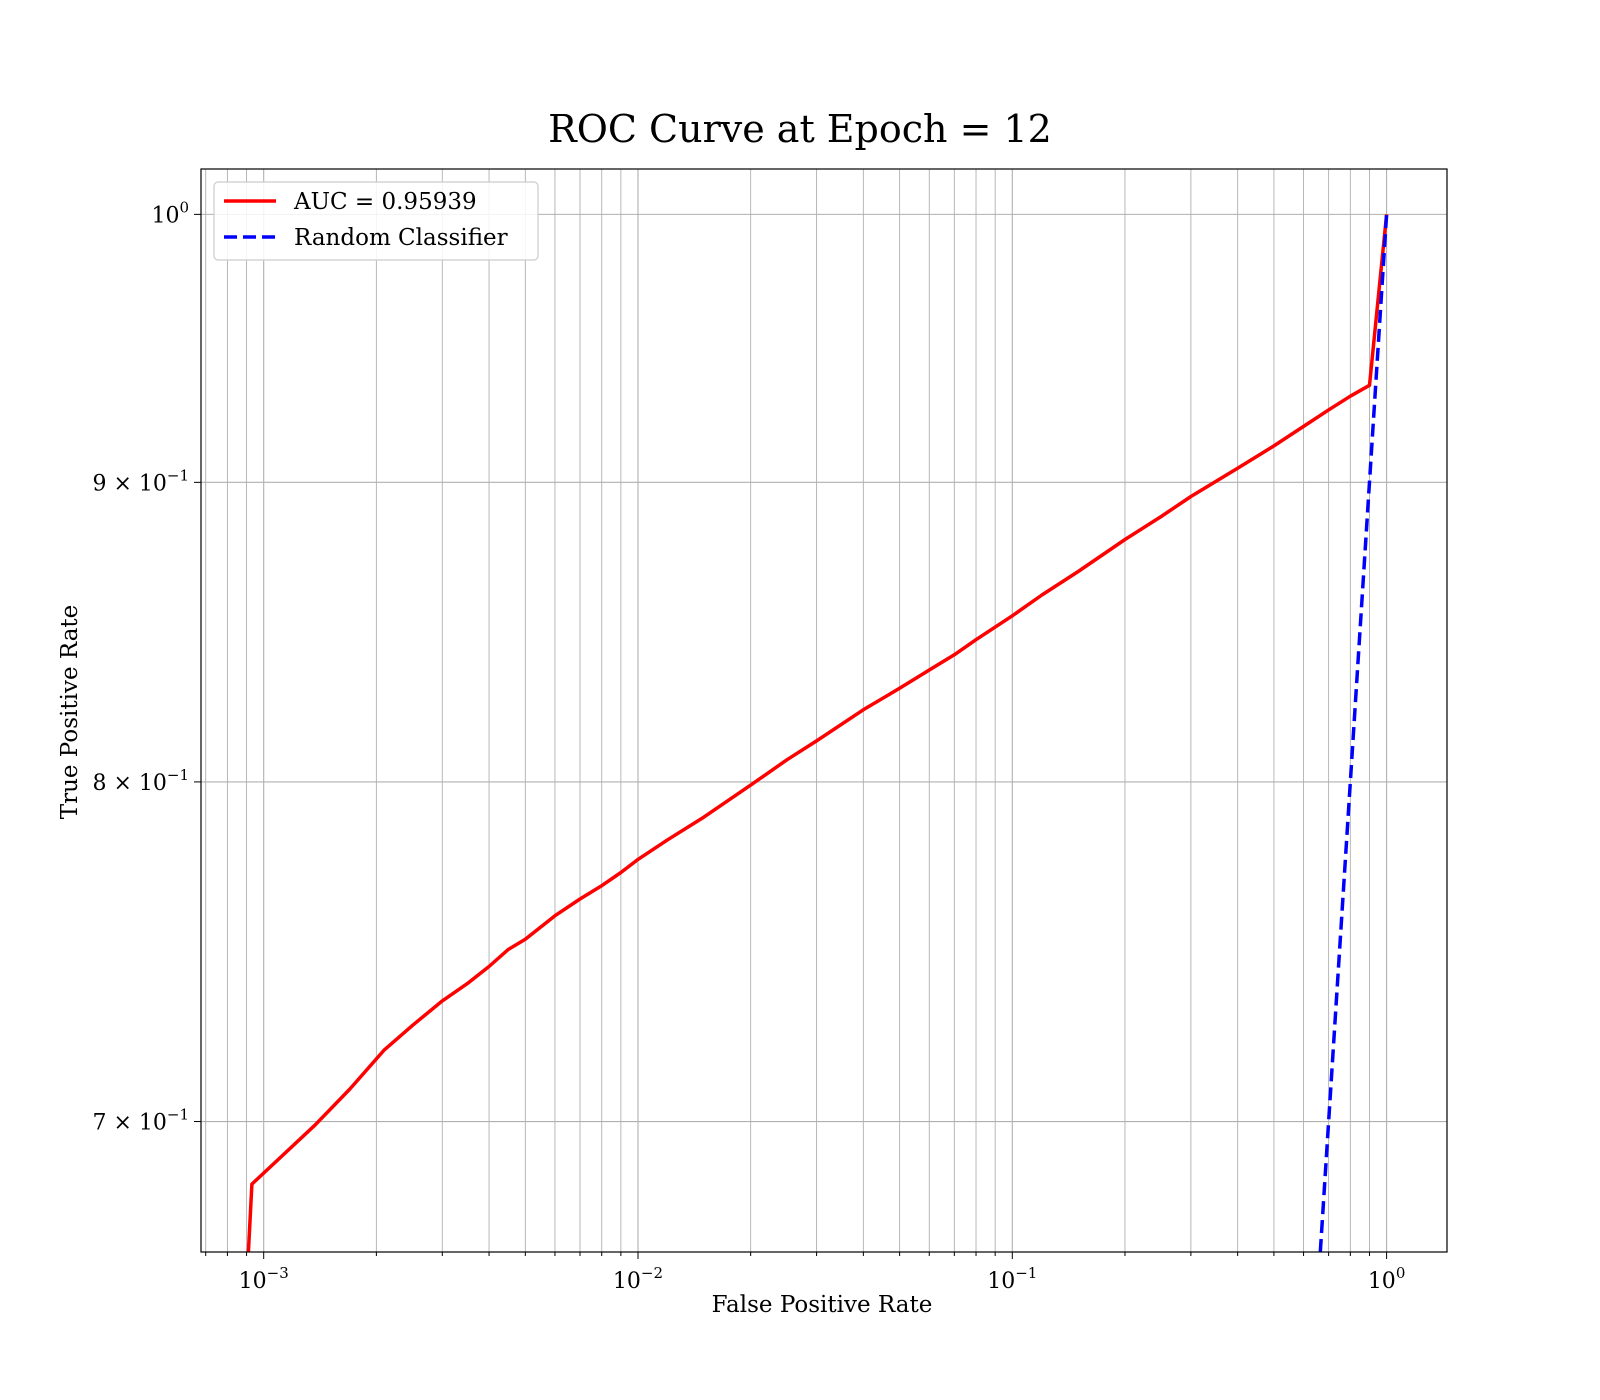 This screenshot has height=1400, width=1600. I want to click on x-tick-label: 10⁻², so click(638, 1279).